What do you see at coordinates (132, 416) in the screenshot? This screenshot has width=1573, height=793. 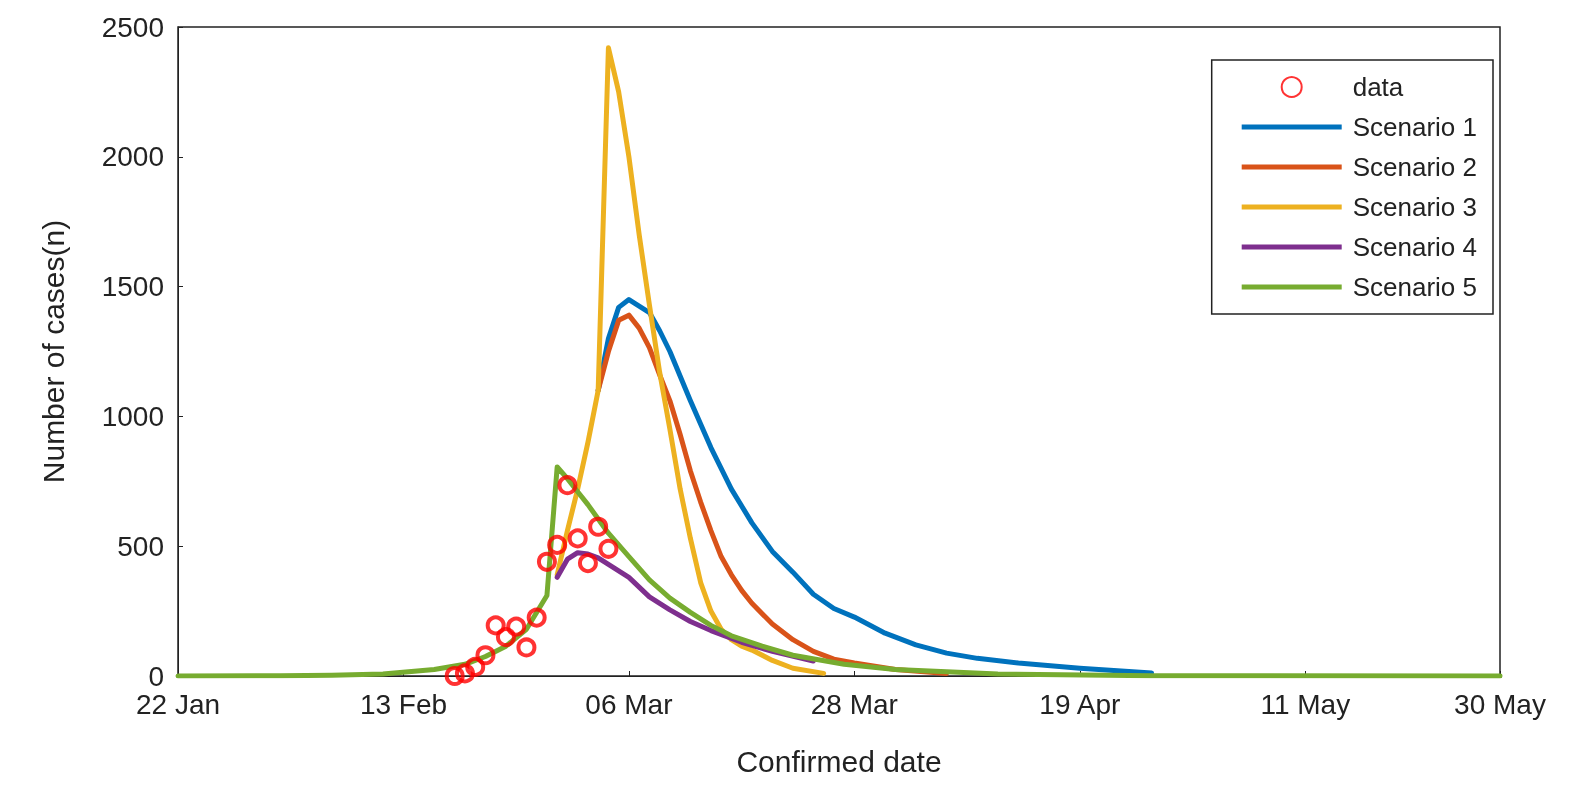 I see `y-tick-label: 1000` at bounding box center [132, 416].